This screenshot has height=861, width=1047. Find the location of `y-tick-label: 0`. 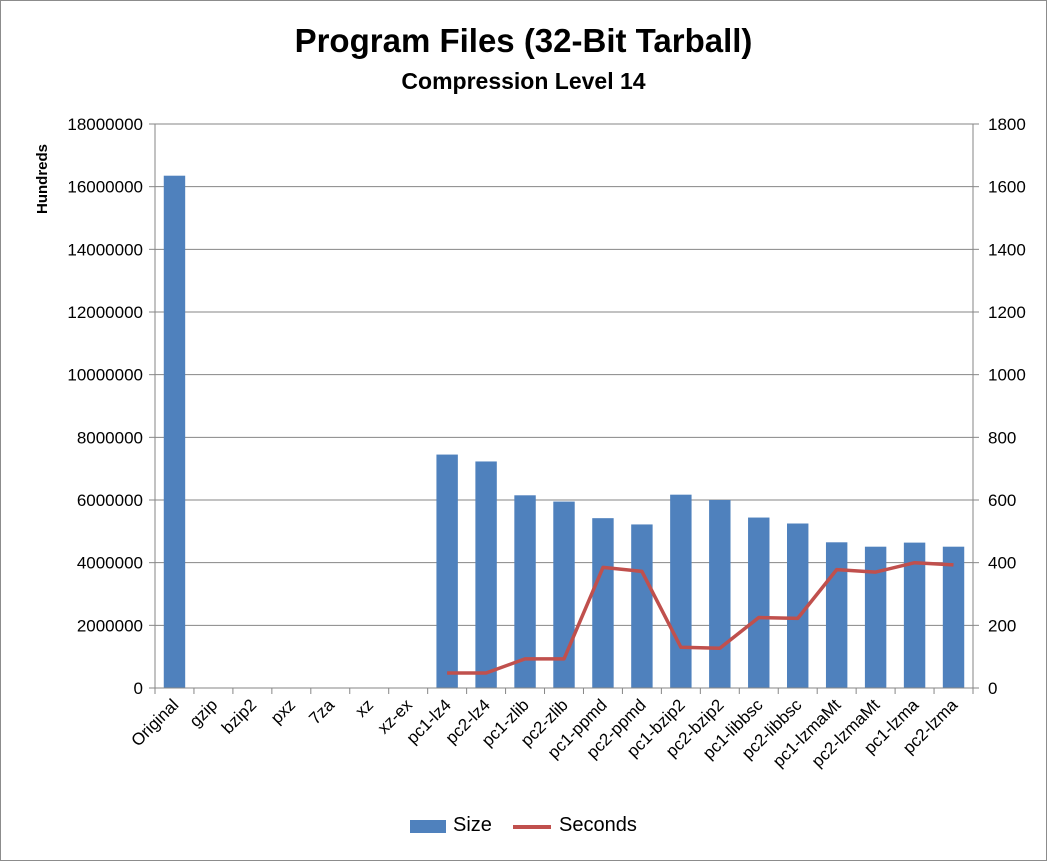

y-tick-label: 0 is located at coordinates (138, 688).